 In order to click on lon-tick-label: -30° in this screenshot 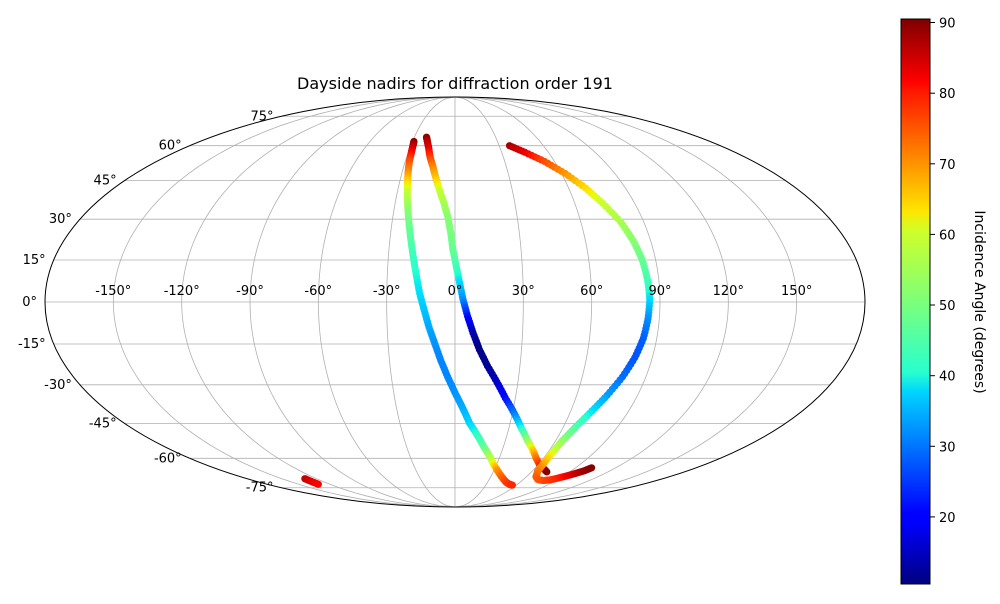, I will do `click(387, 291)`.